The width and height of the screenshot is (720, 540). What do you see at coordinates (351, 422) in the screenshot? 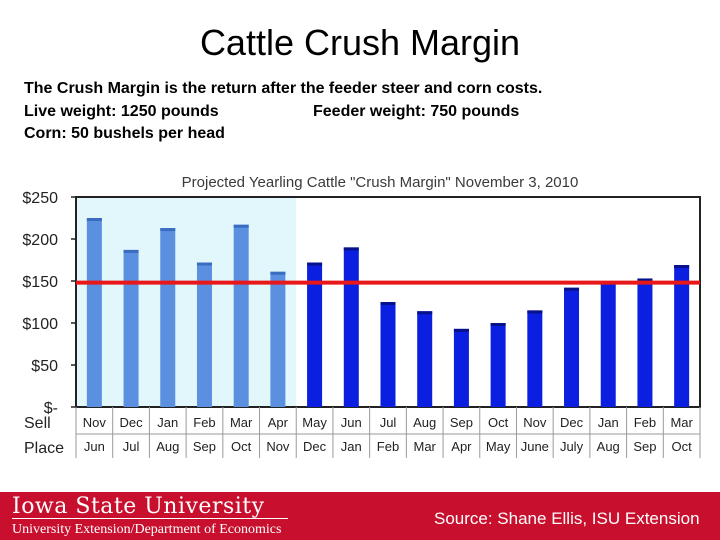
I see `sell-month-label: Jun` at bounding box center [351, 422].